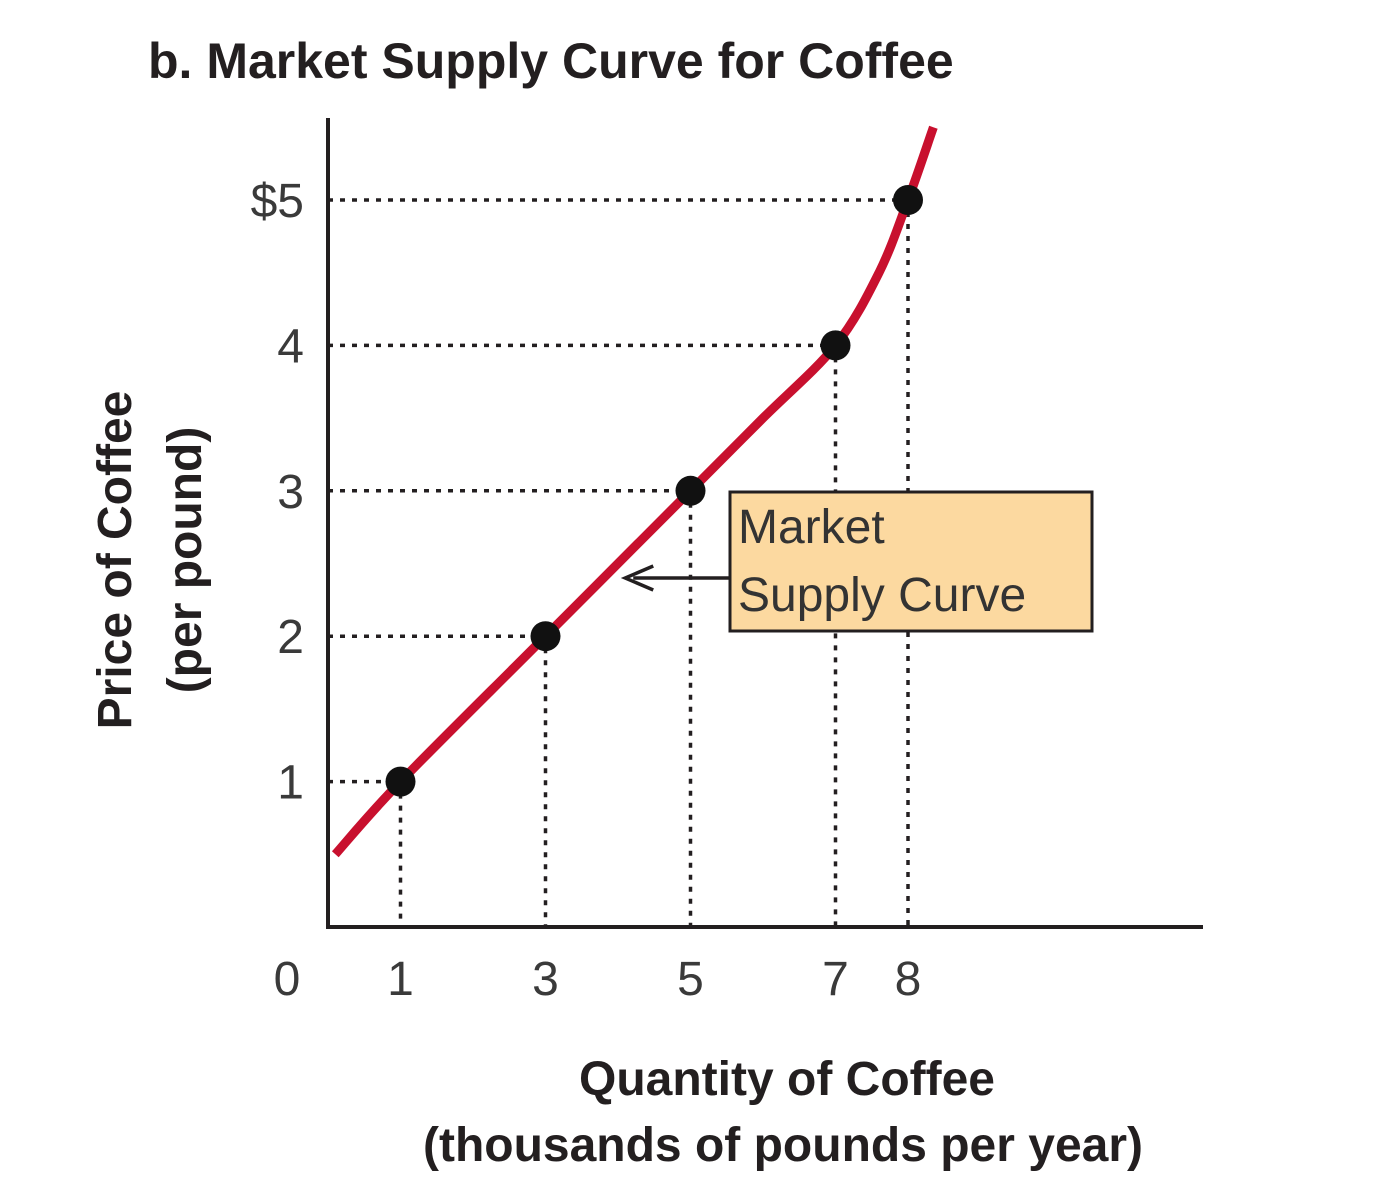 The width and height of the screenshot is (1395, 1200). Describe the element at coordinates (287, 979) in the screenshot. I see `origin-label: 0` at that location.